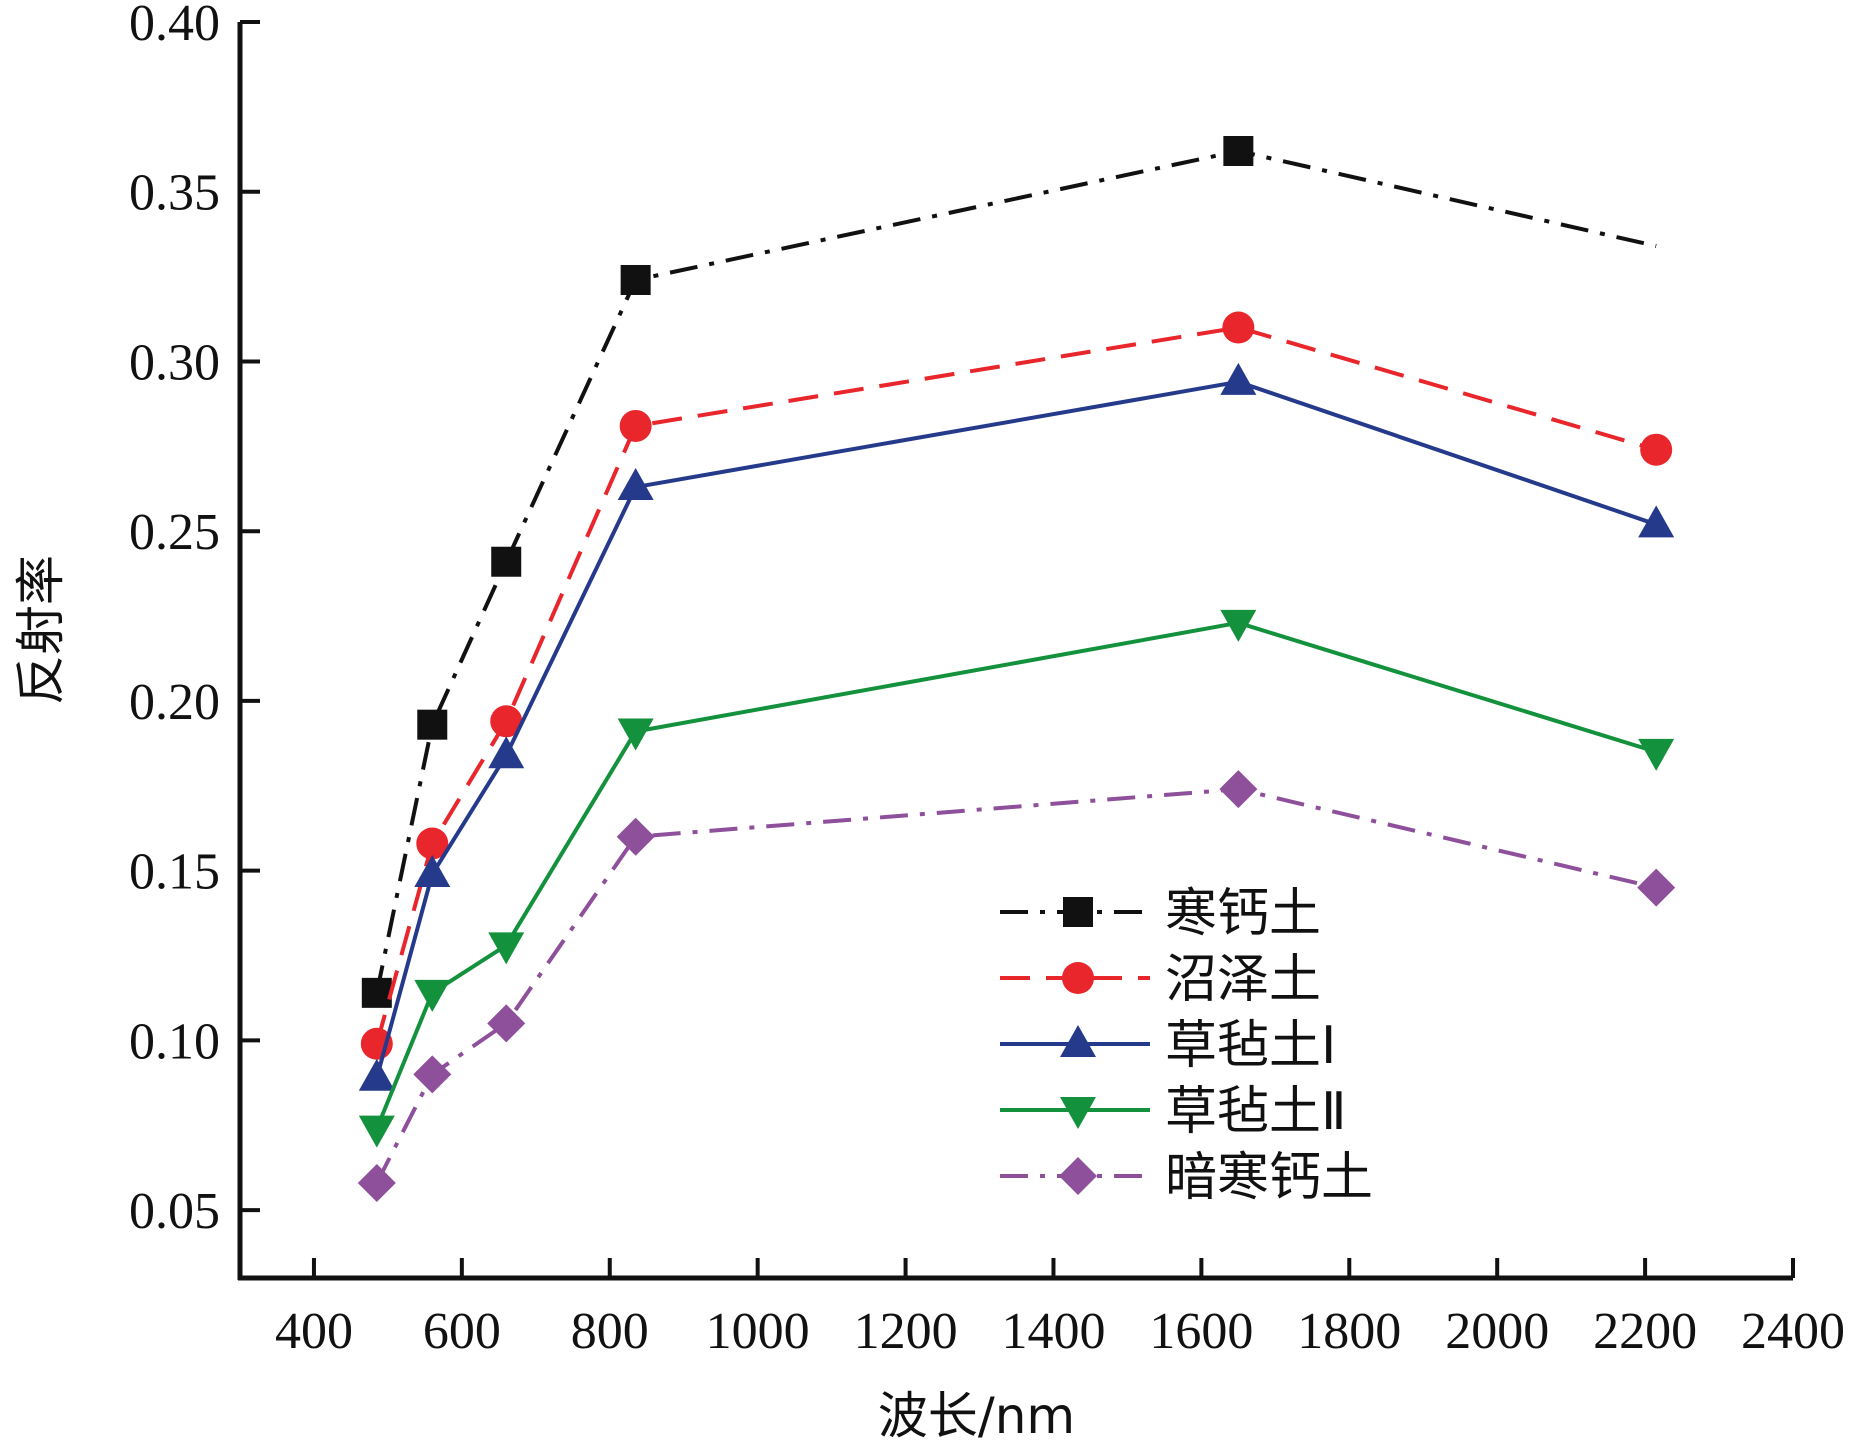 The height and width of the screenshot is (1455, 1861). Describe the element at coordinates (174, 362) in the screenshot. I see `y-tick-label: 0.30` at that location.